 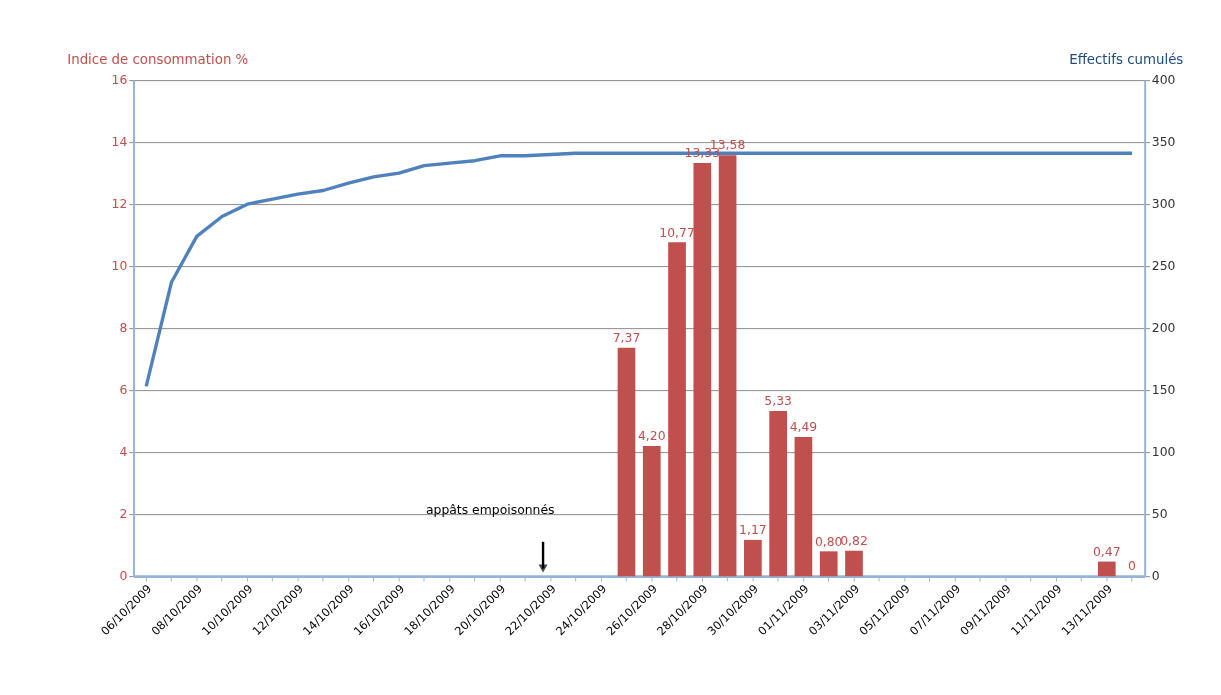 What do you see at coordinates (854, 541) in the screenshot?
I see `data-label: 0,82` at bounding box center [854, 541].